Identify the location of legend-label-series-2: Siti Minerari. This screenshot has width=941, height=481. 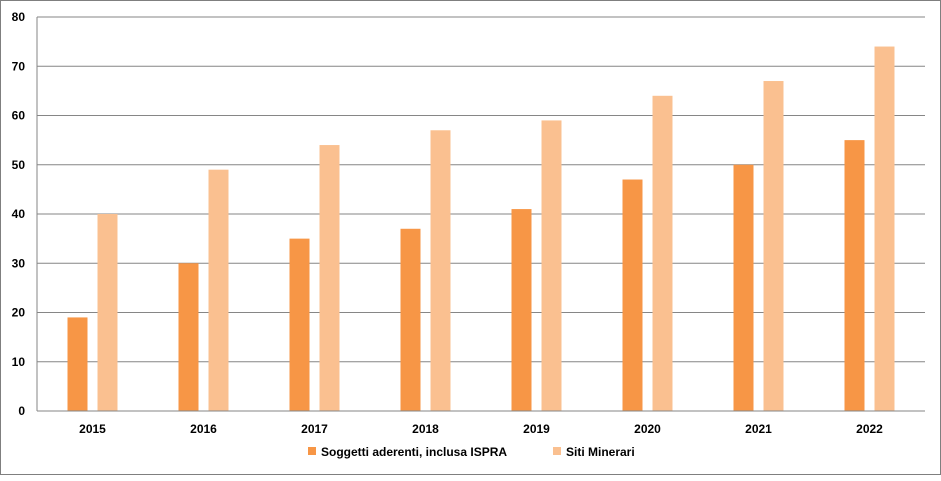
(600, 452).